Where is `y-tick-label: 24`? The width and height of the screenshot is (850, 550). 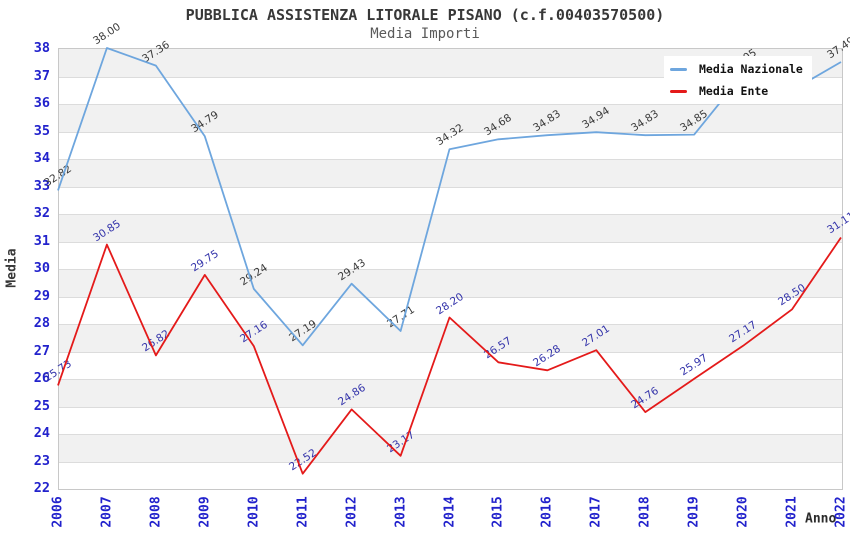 y-tick-label: 24 is located at coordinates (41, 433).